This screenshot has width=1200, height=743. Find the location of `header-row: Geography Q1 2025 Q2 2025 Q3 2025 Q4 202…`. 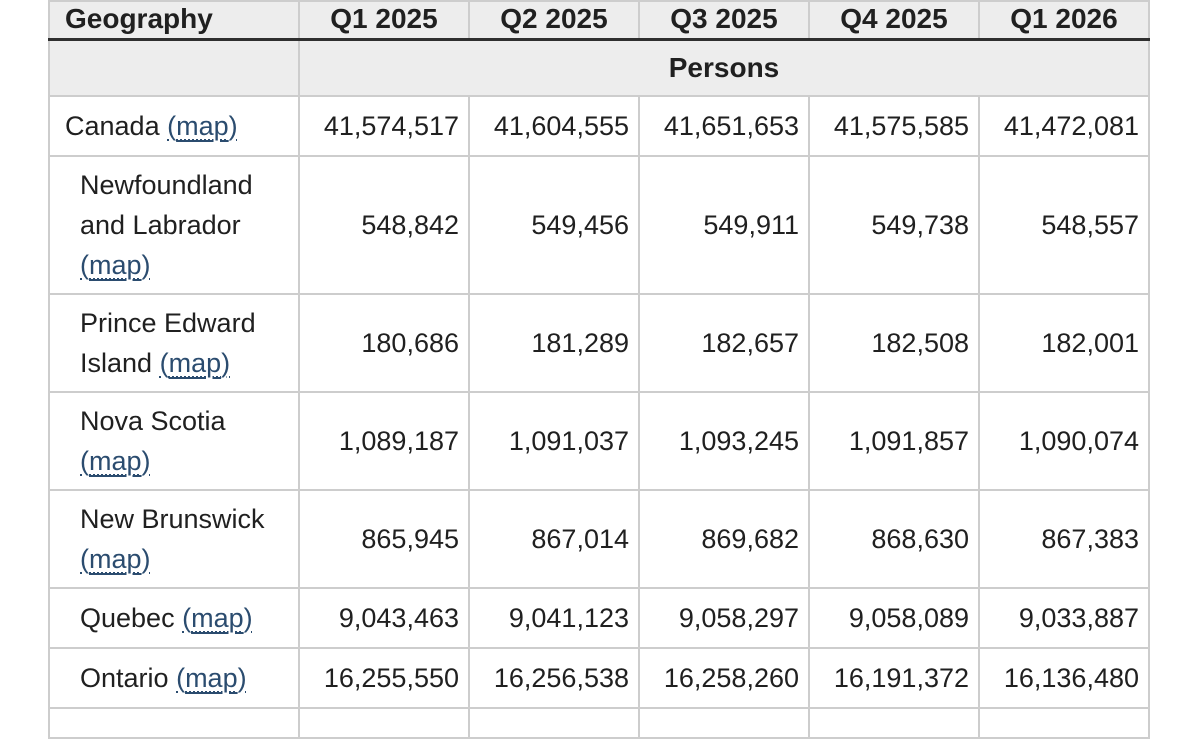

header-row: Geography Q1 2025 Q2 2025 Q3 2025 Q4 202… is located at coordinates (599, 20).